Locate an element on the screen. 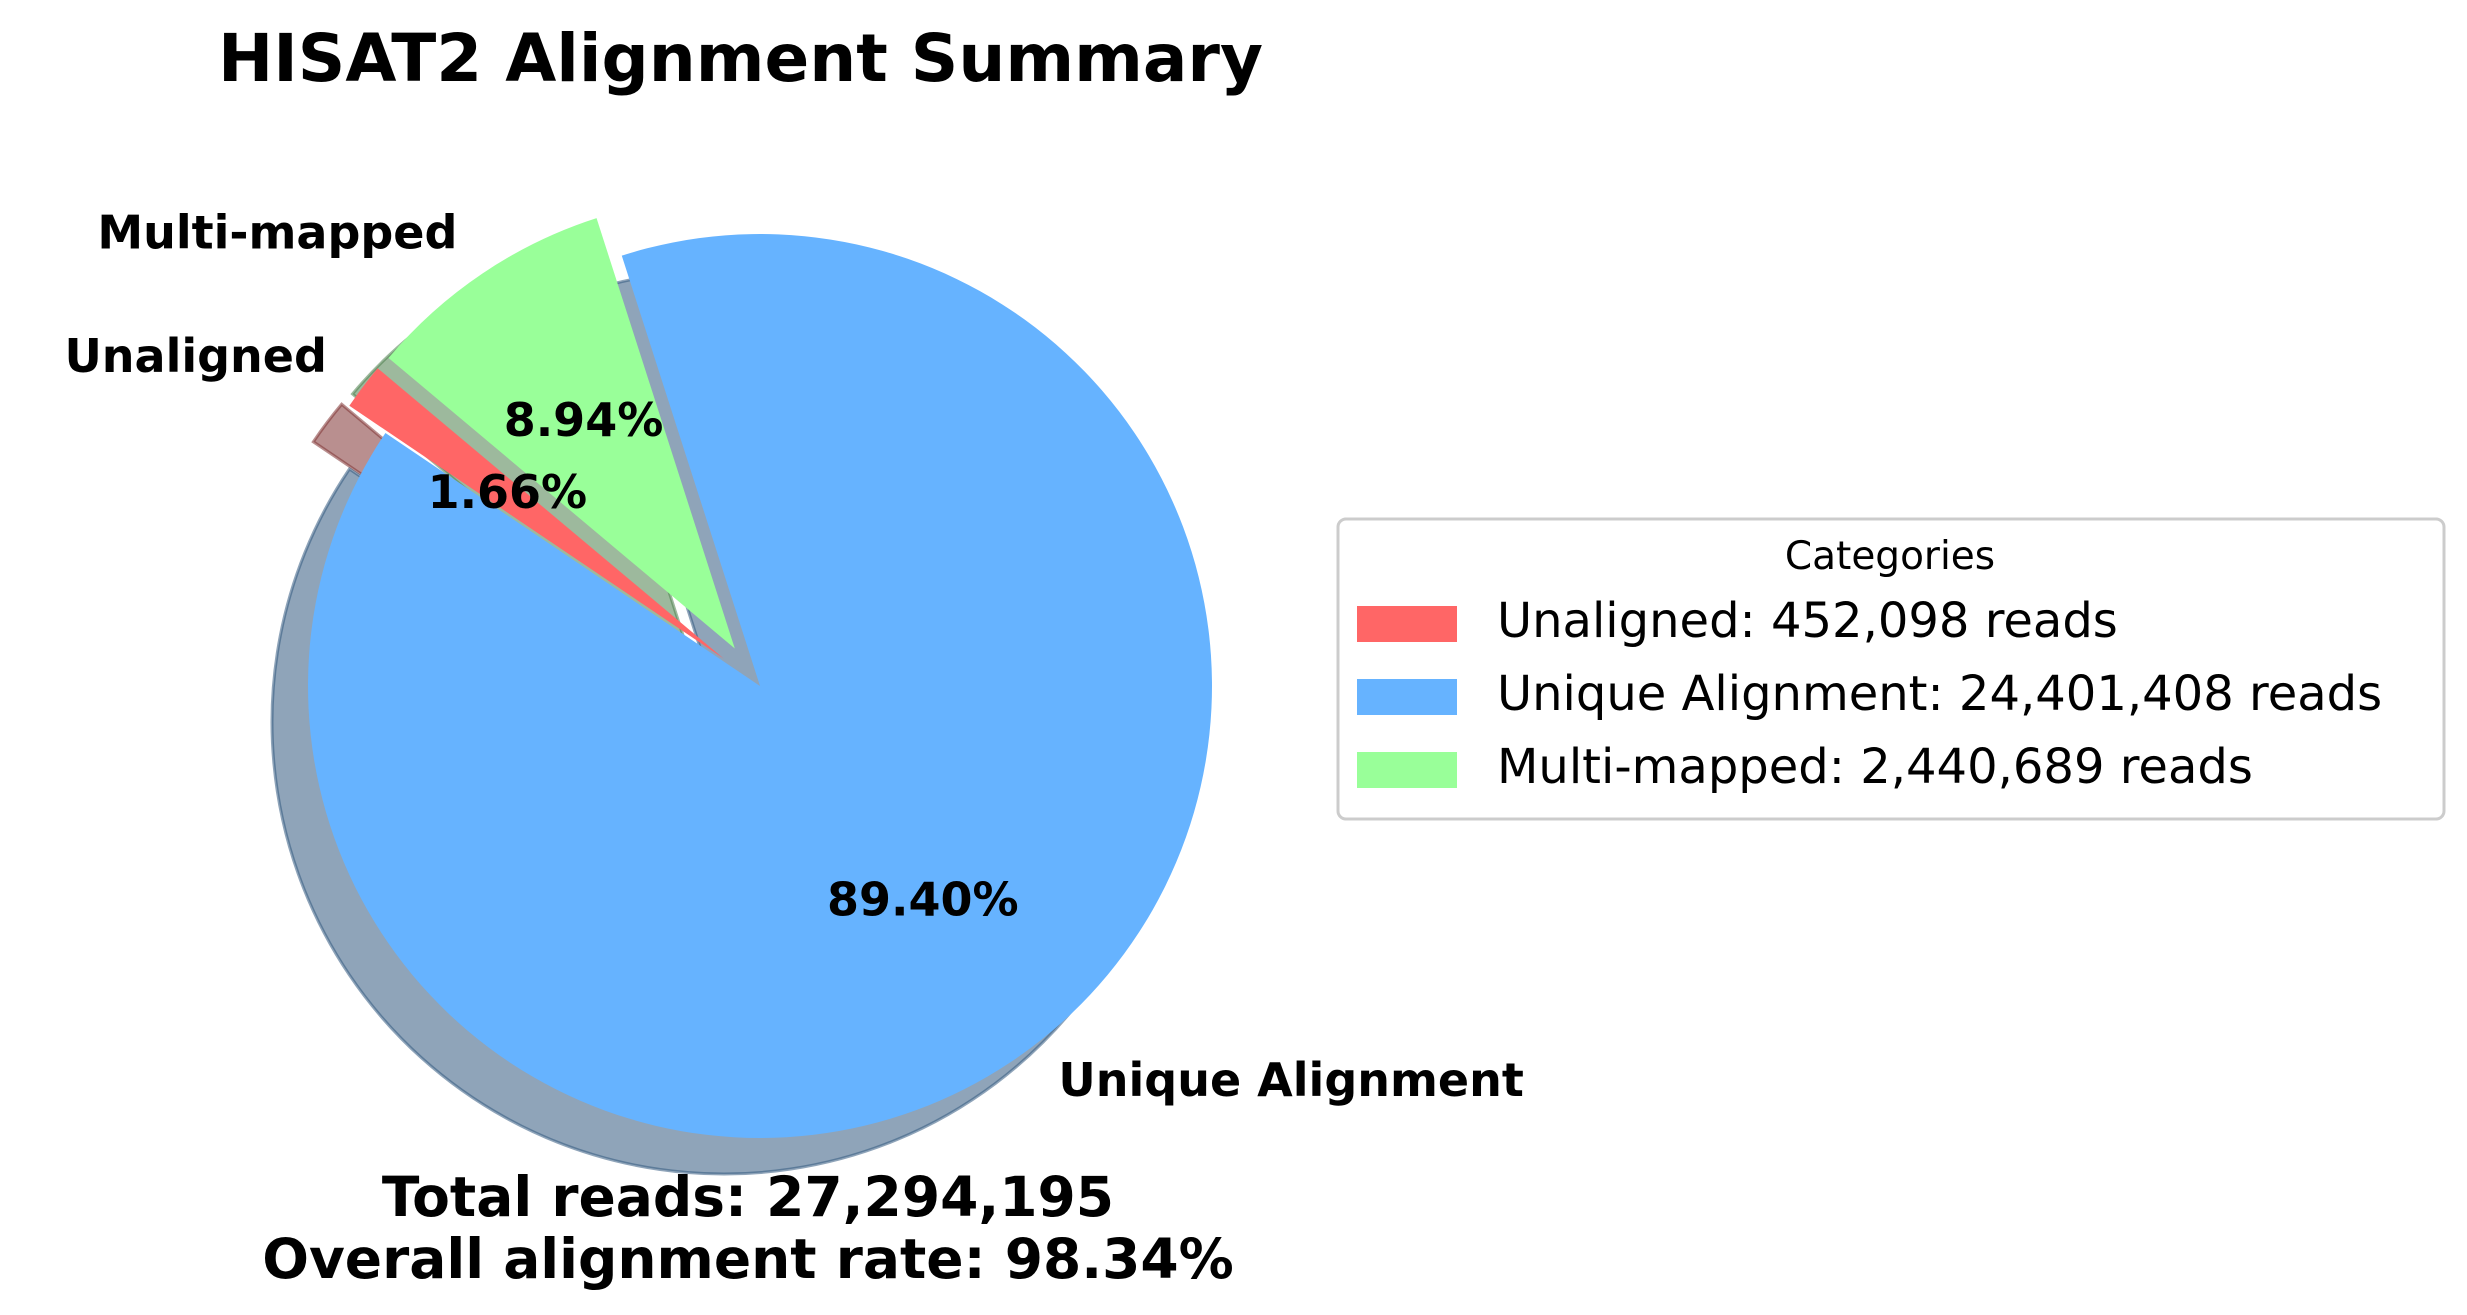 The width and height of the screenshot is (2467, 1315). percent-label-unique-alignment: 89.40% is located at coordinates (923, 899).